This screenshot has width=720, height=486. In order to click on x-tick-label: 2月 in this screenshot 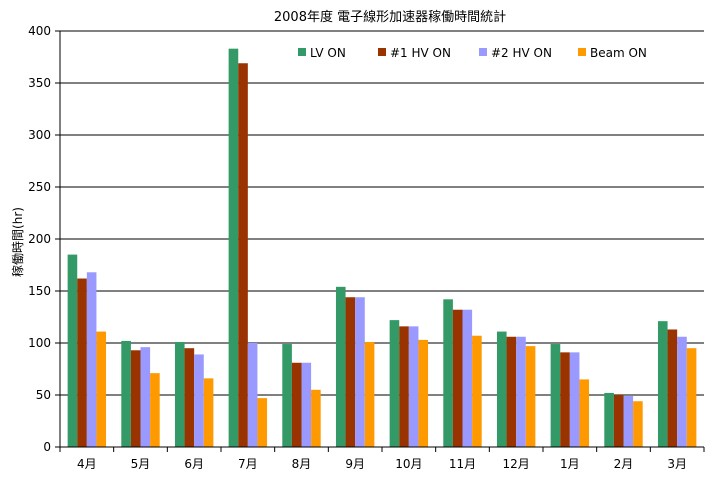, I will do `click(624, 464)`.